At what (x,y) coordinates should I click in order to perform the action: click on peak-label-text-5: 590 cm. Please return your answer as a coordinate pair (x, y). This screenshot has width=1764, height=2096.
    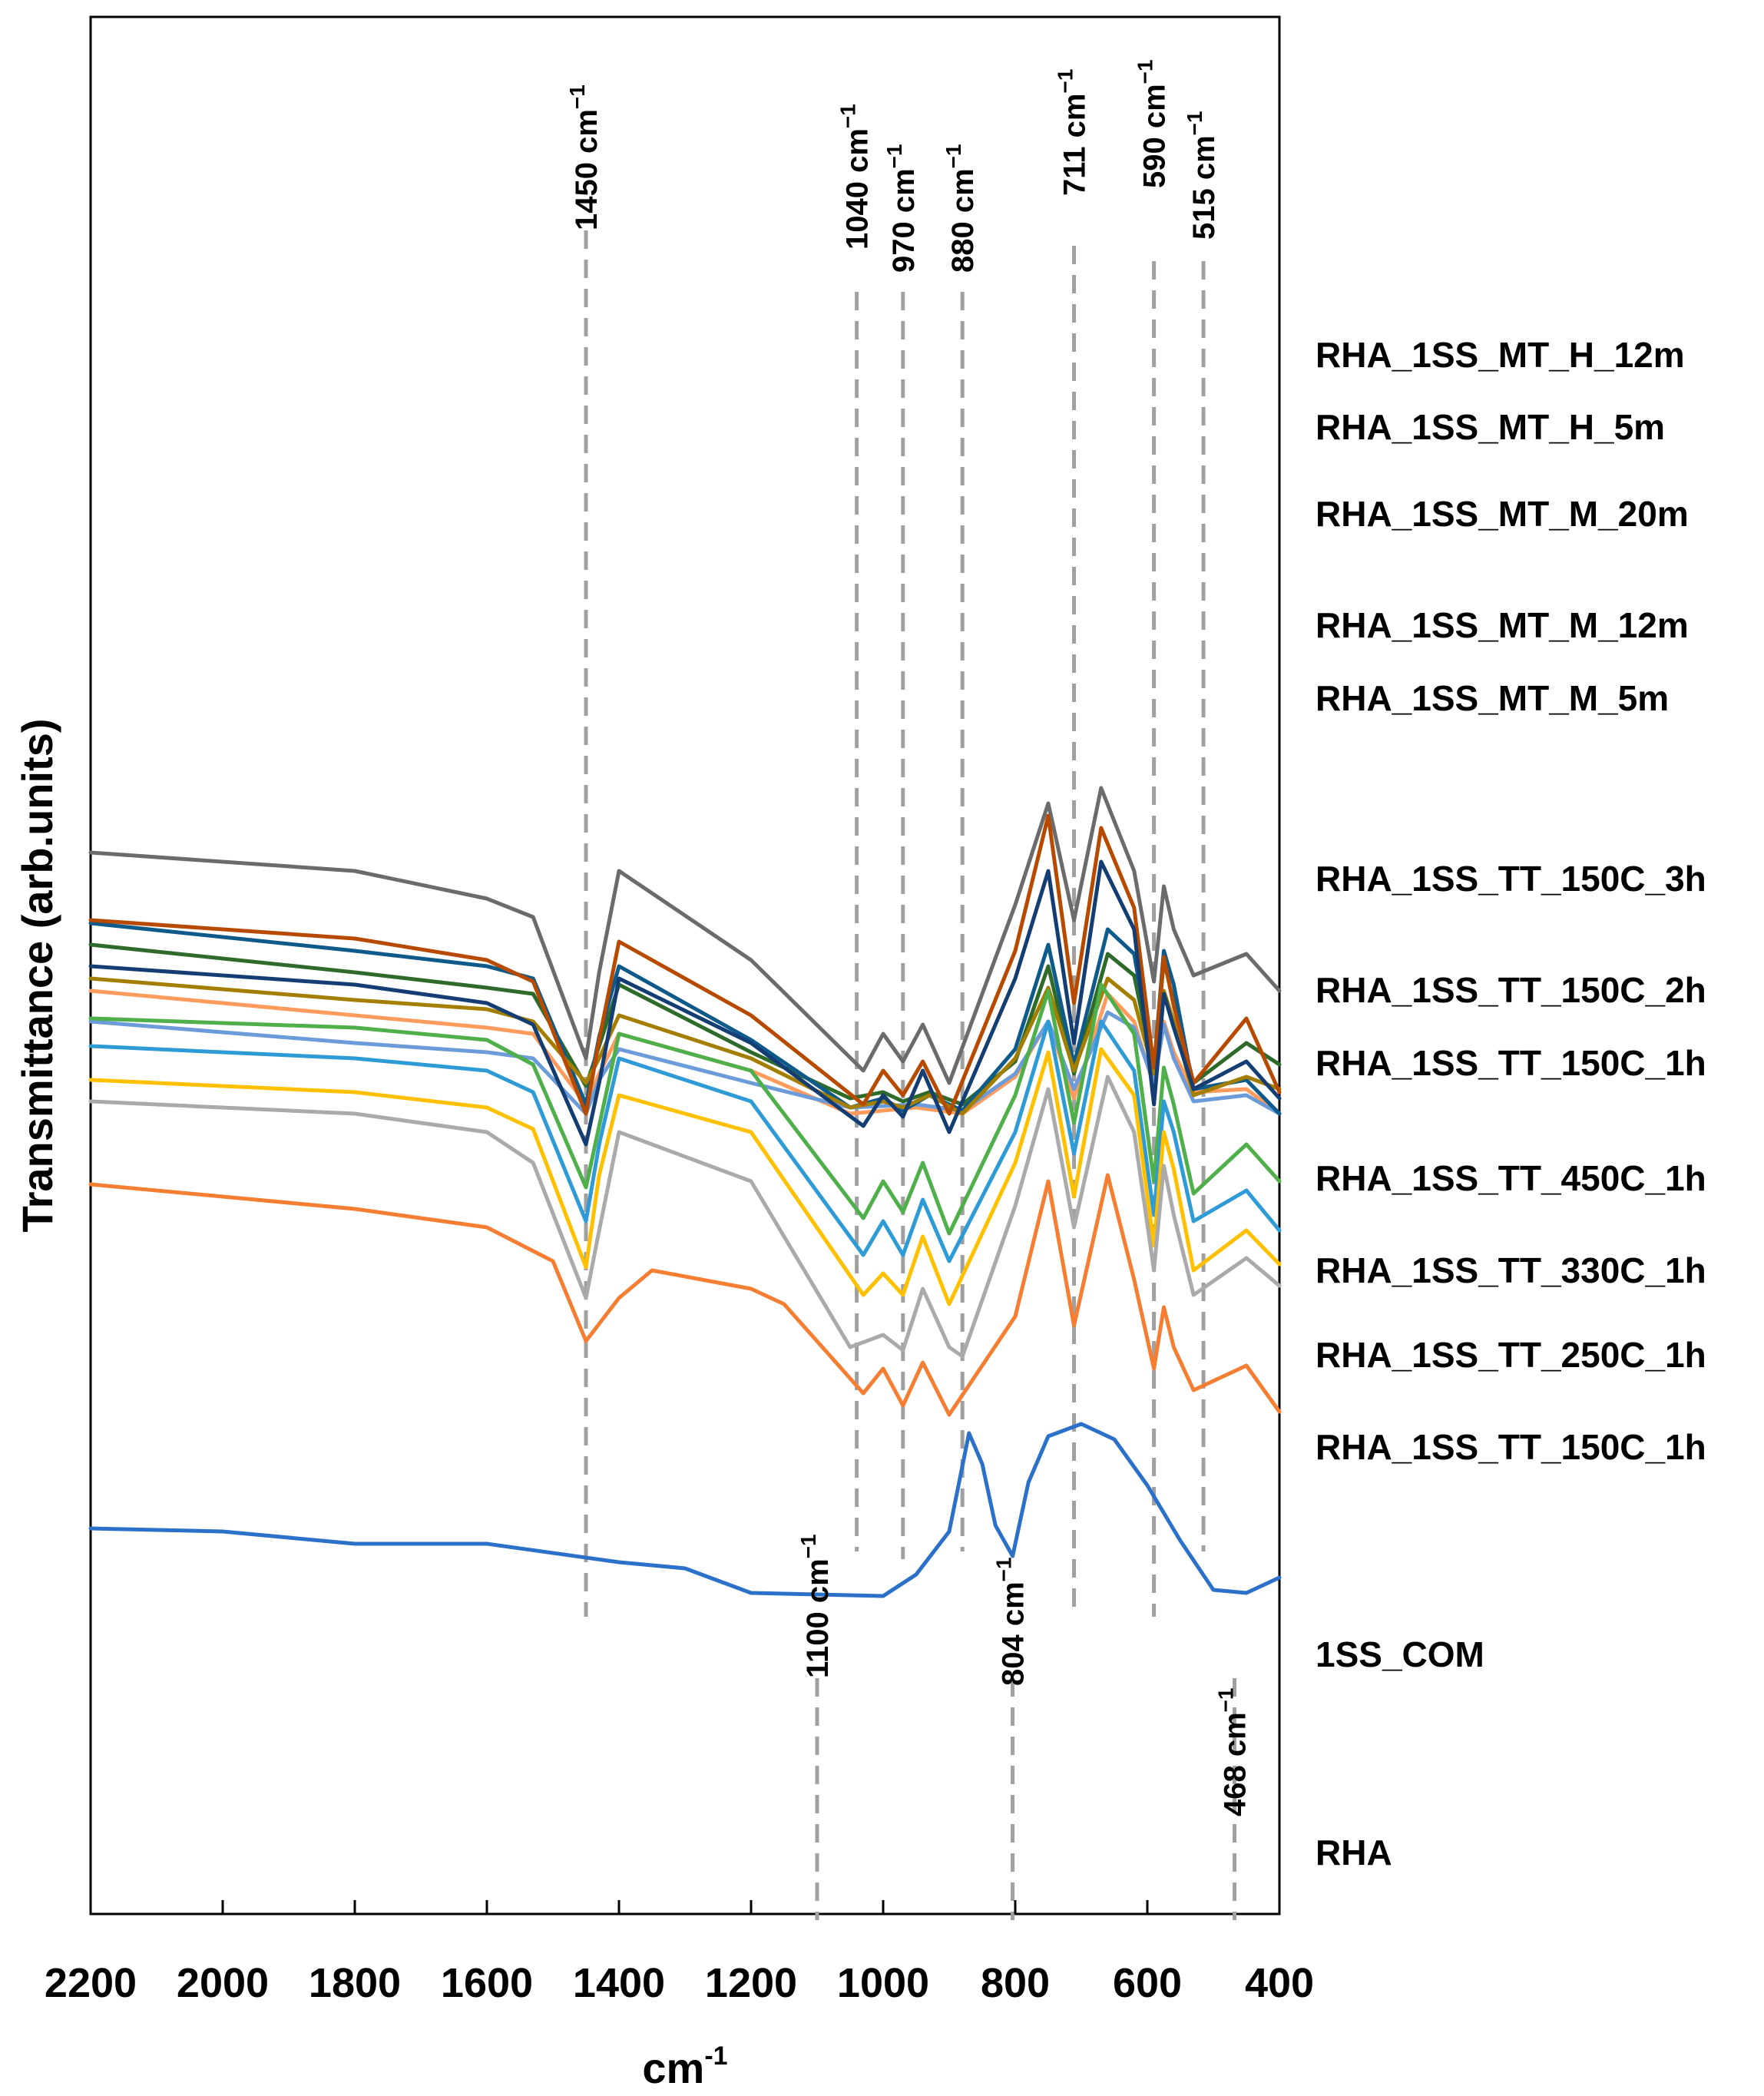
    Looking at the image, I should click on (1155, 136).